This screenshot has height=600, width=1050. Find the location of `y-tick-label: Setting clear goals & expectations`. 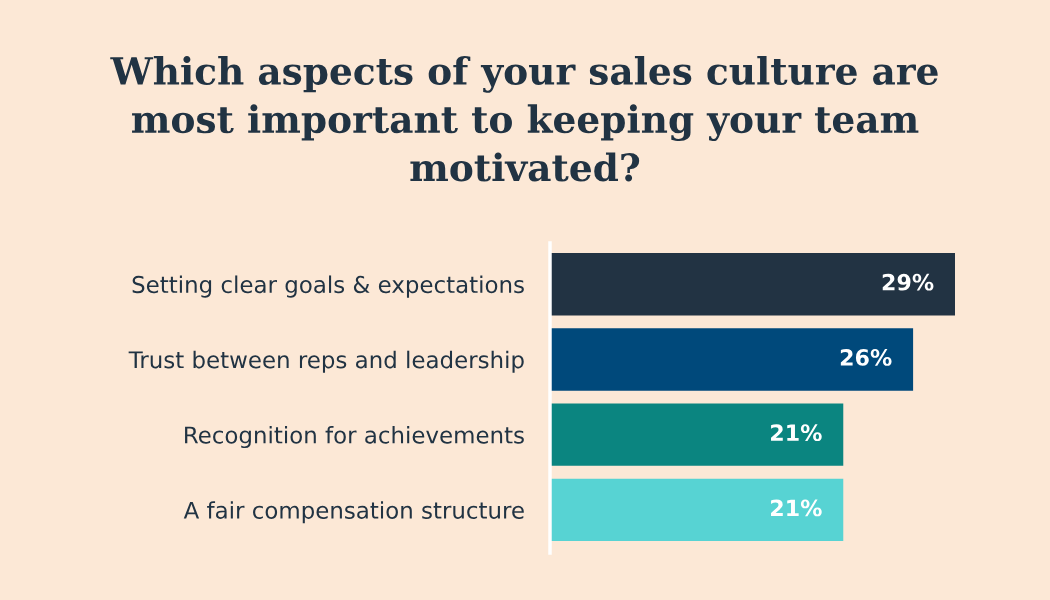

y-tick-label: Setting clear goals & expectations is located at coordinates (328, 286).